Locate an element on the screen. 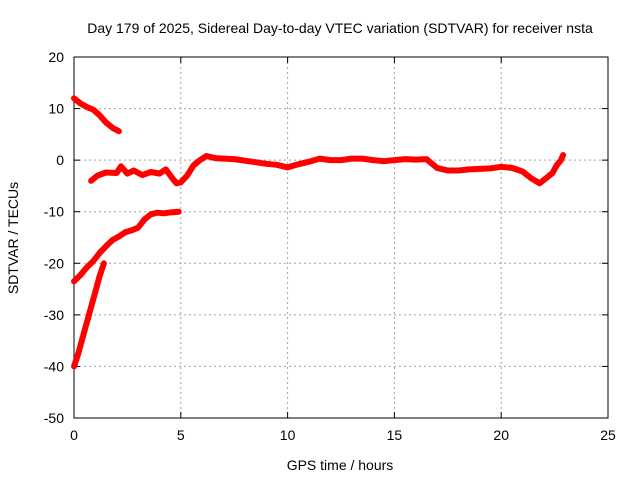 This screenshot has width=640, height=480. y-axis-label: SDTVAR / TECUs is located at coordinates (13, 238).